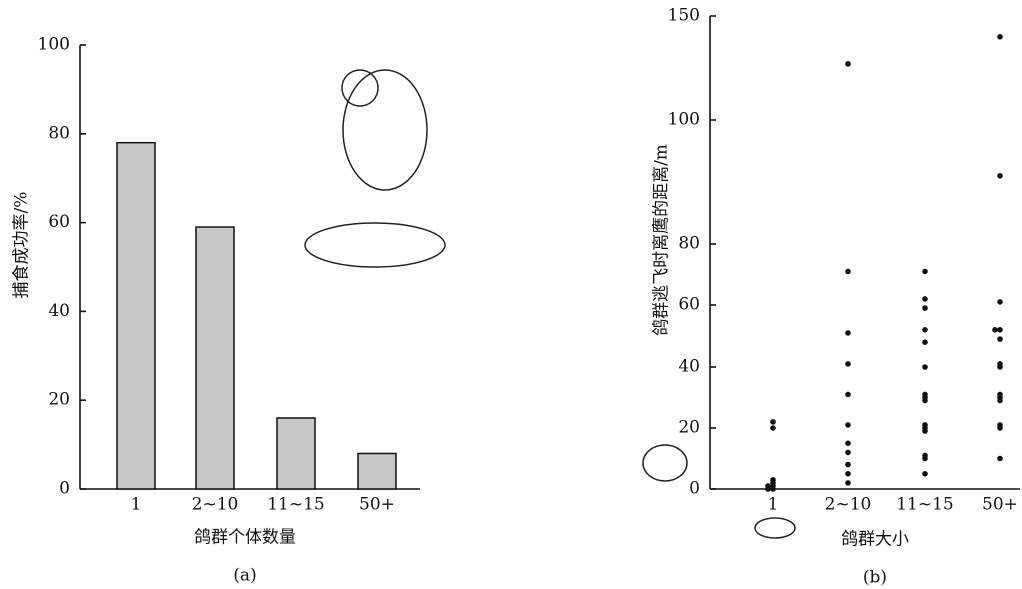  What do you see at coordinates (719, 491) in the screenshot?
I see `pigeon-illustration` at bounding box center [719, 491].